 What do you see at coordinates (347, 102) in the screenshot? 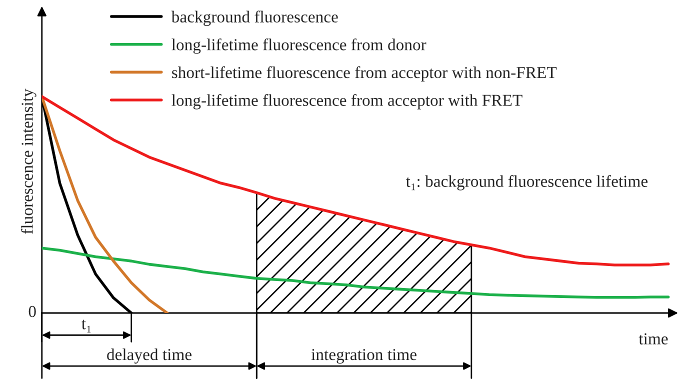
I see `legend-label: long-lifetime fluorescence from acceptor with FRET` at bounding box center [347, 102].